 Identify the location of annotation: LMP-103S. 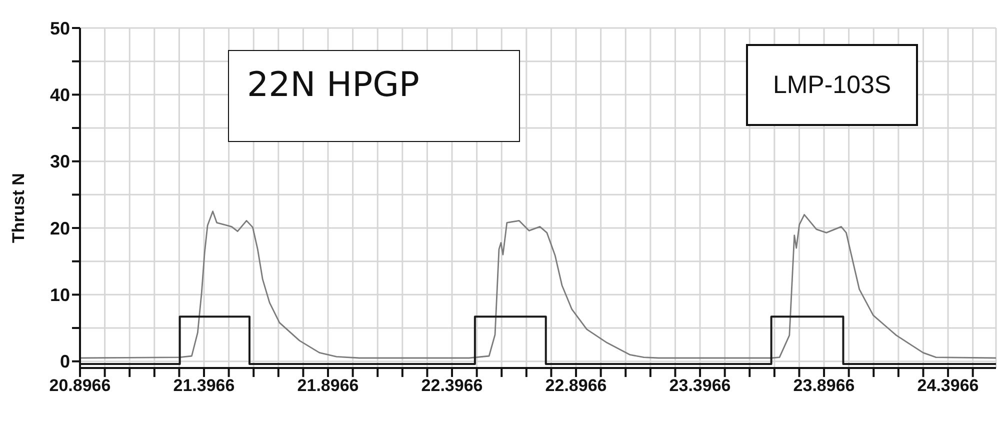
(832, 85).